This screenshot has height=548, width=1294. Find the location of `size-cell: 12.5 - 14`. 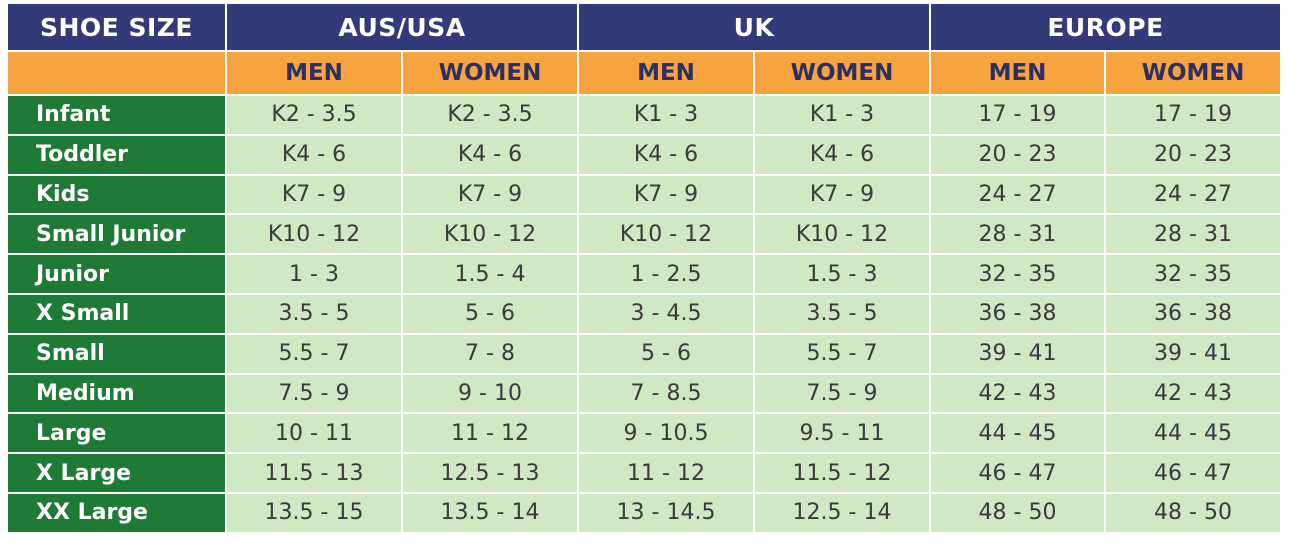

size-cell: 12.5 - 14 is located at coordinates (843, 513).